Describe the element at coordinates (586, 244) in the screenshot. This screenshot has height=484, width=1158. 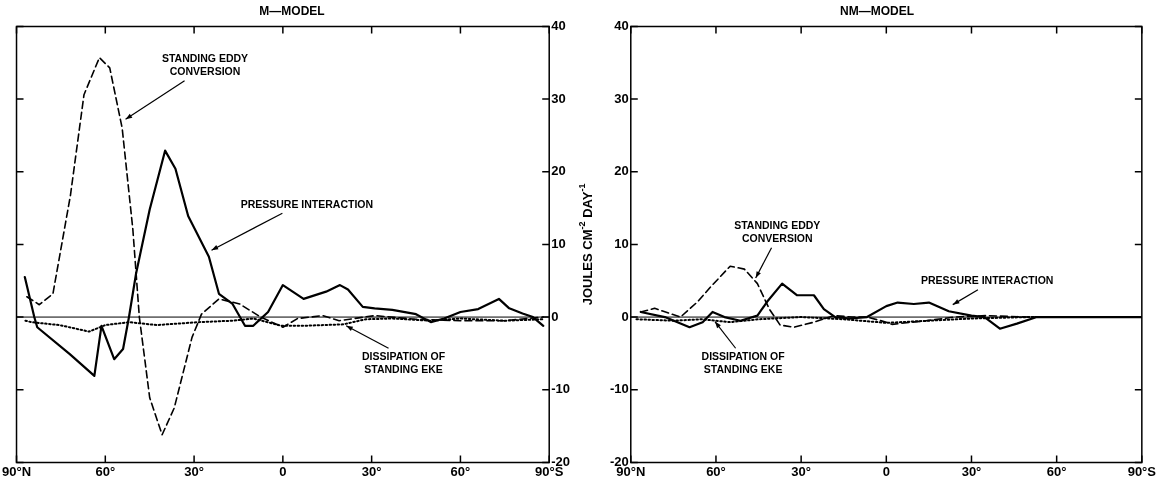
I see `y-axis-title: JOULES CM-2 DAY-1` at that location.